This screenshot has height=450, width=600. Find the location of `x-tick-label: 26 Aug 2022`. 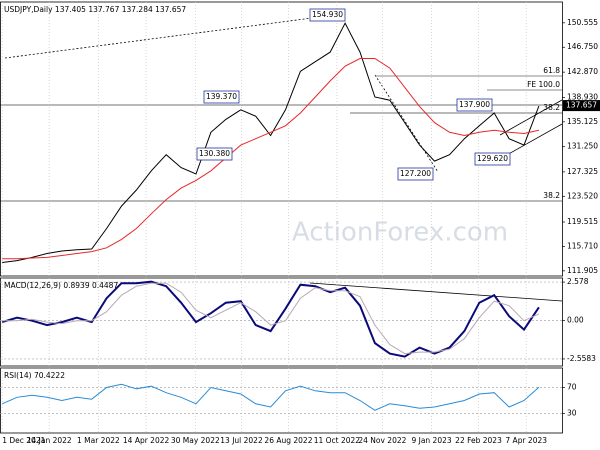

x-tick-label: 26 Aug 2022 is located at coordinates (288, 440).